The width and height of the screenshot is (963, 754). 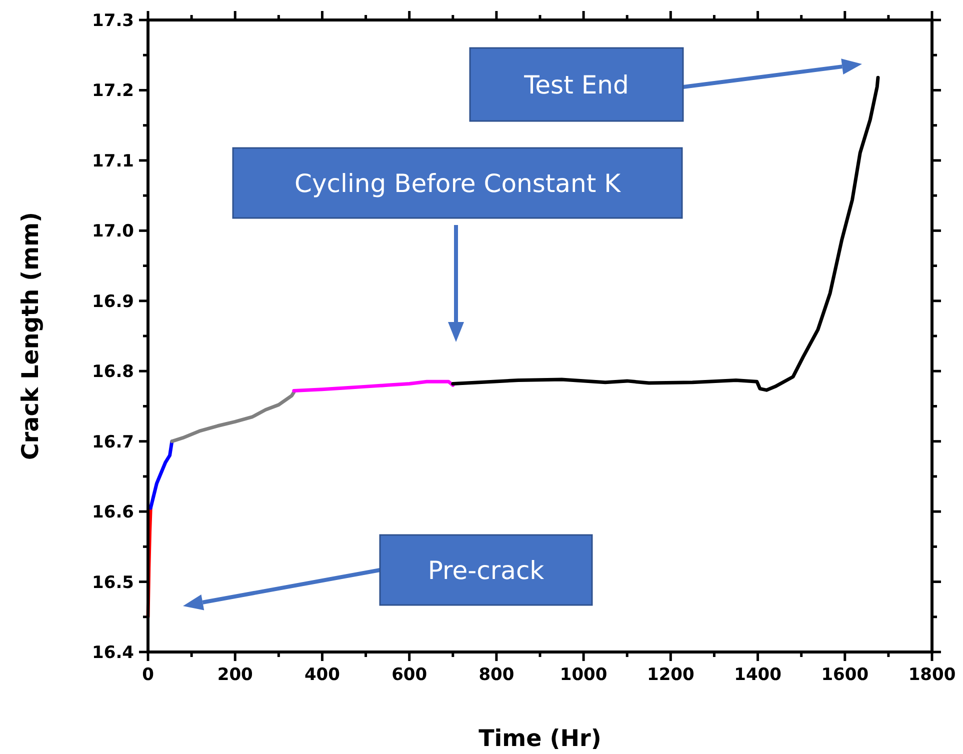 I want to click on annotation: Test End, so click(x=576, y=85).